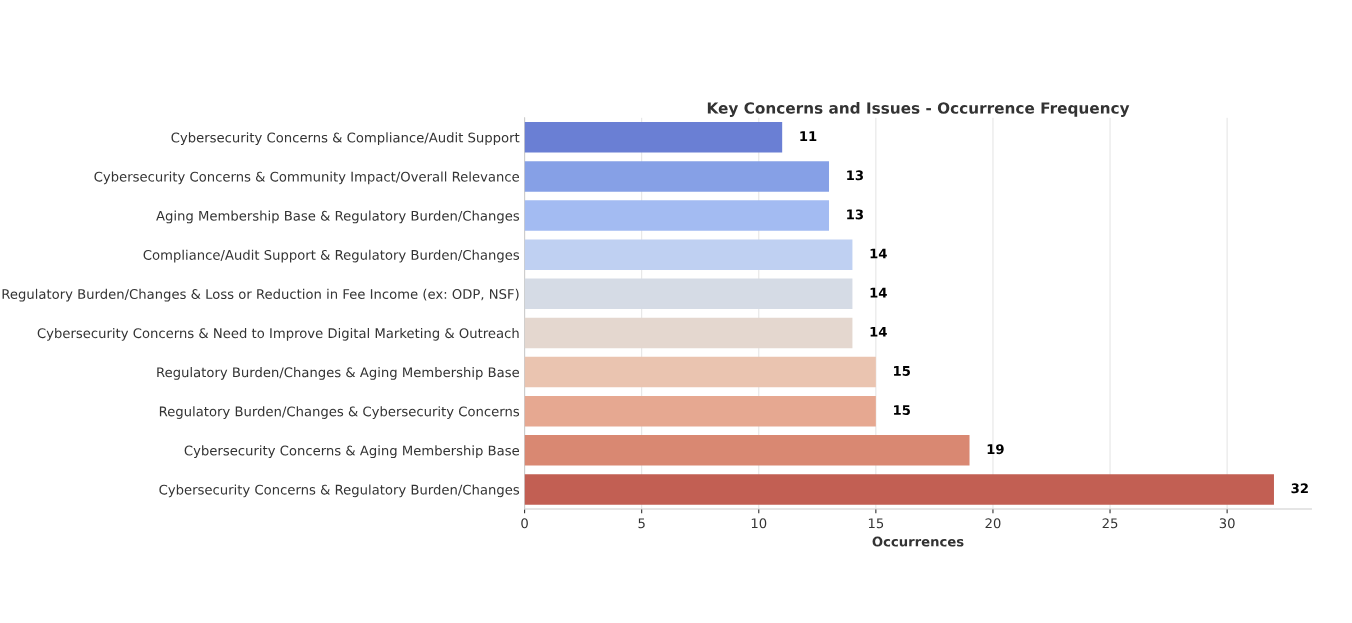  Describe the element at coordinates (307, 178) in the screenshot. I see `y-tick-label: Cybersecurity Concerns & Community Impact/Overall Relevance` at that location.